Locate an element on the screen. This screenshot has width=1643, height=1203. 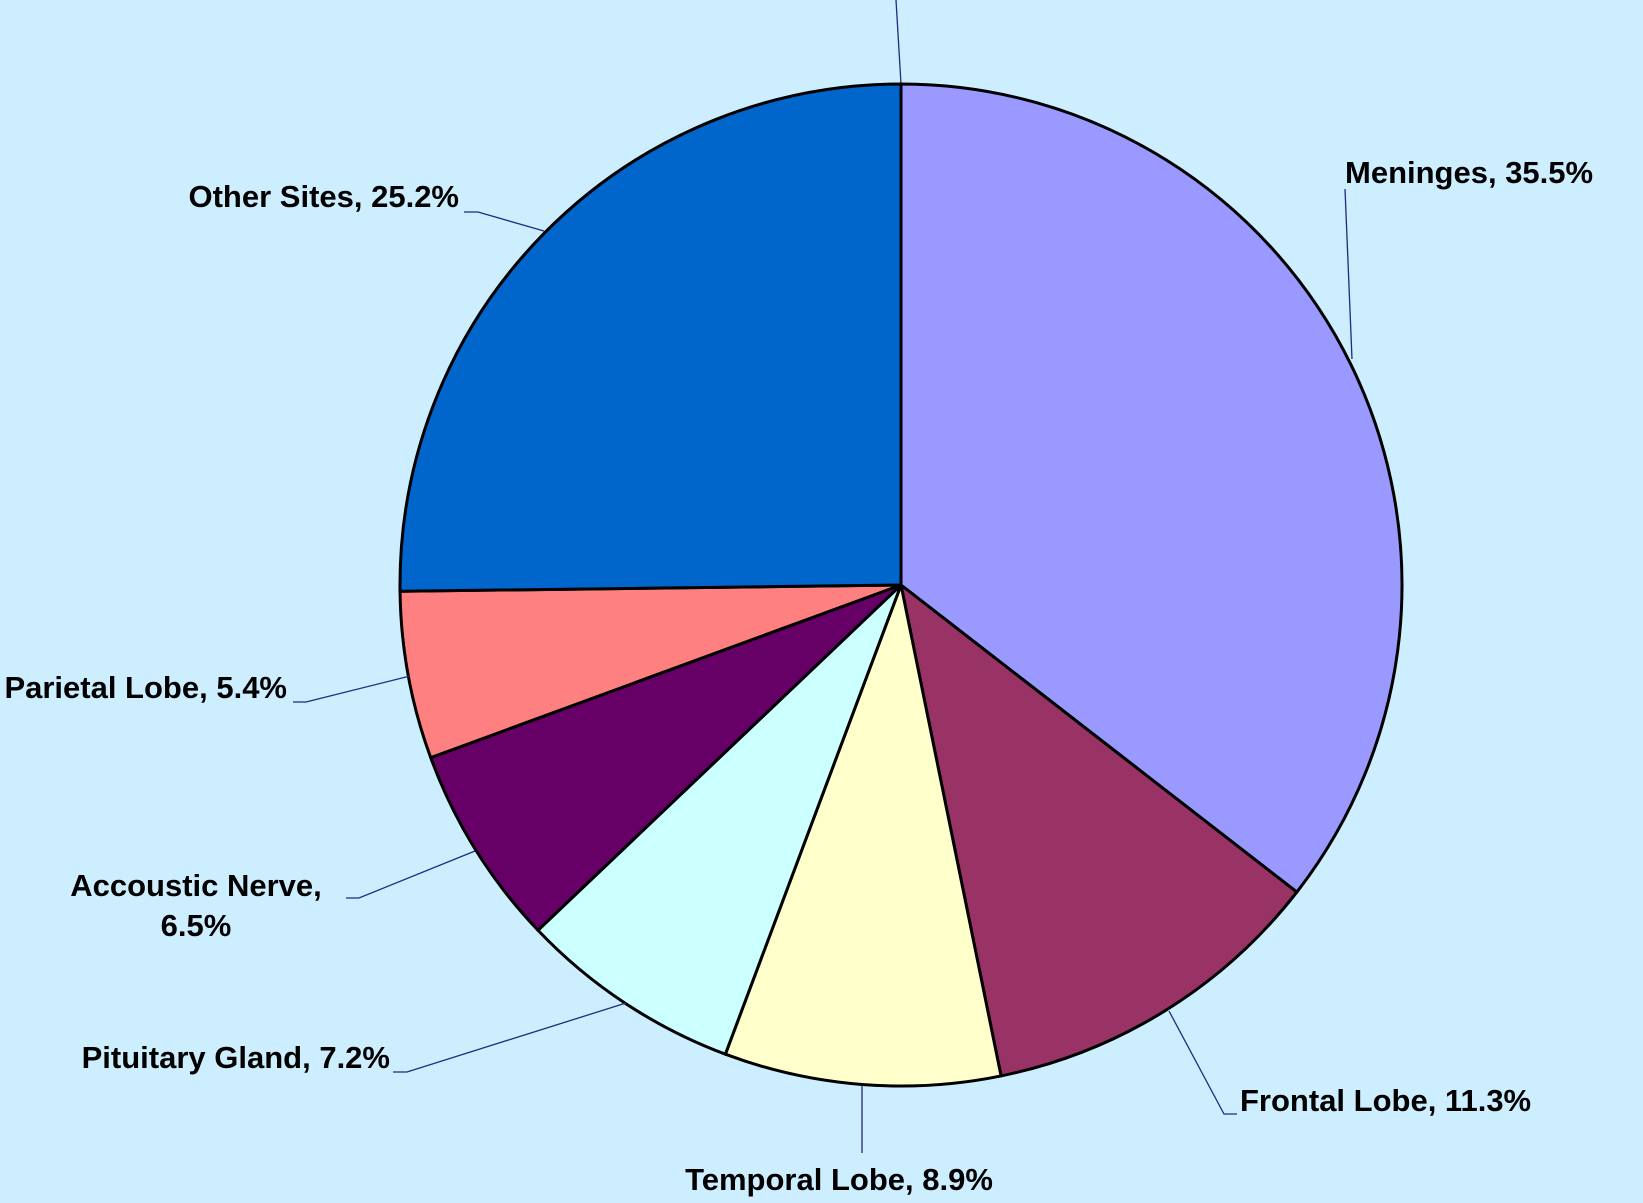
data-label: Frontal Lobe, 11.3% is located at coordinates (1385, 1100).